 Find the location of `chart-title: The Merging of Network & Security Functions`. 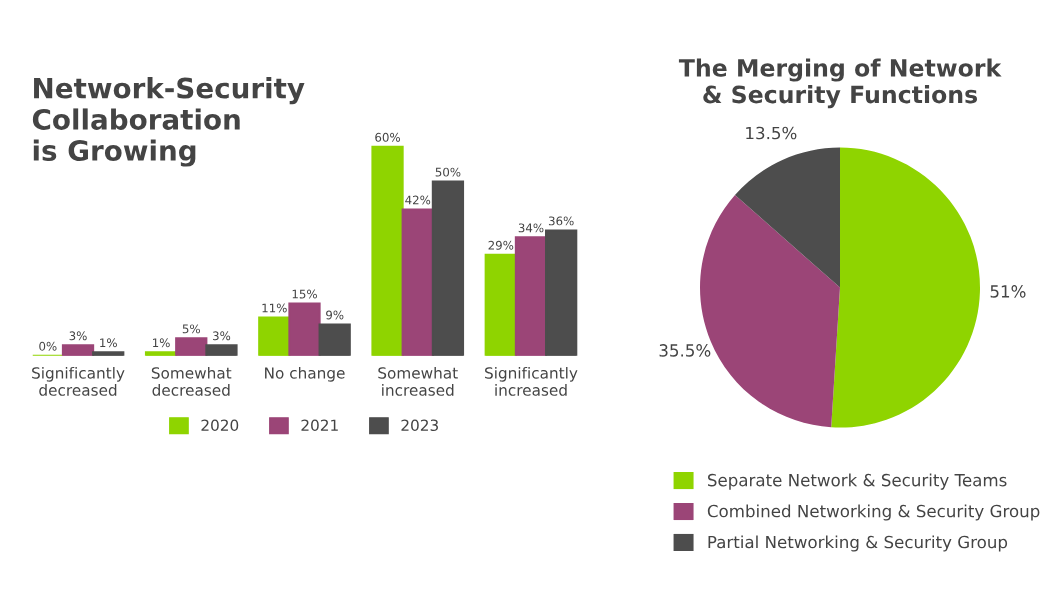

chart-title: The Merging of Network & Security Functions is located at coordinates (840, 83).